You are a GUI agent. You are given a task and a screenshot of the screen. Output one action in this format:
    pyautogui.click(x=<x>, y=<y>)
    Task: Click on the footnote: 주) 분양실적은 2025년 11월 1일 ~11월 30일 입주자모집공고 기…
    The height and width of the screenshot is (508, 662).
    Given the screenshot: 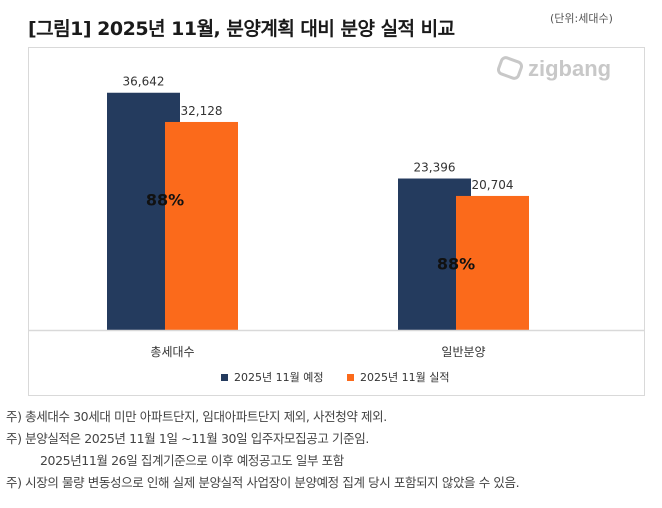 What is the action you would take?
    pyautogui.click(x=187, y=438)
    